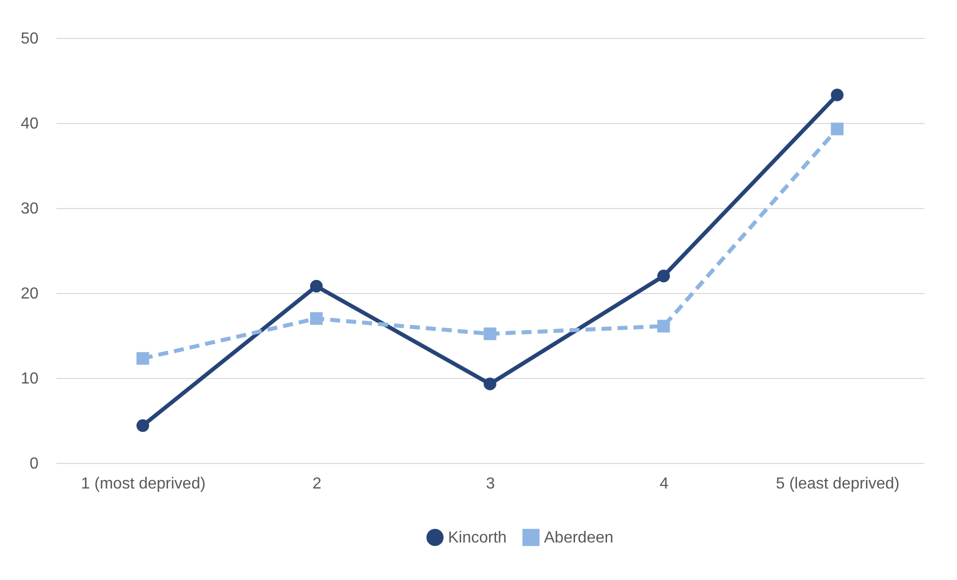 The height and width of the screenshot is (580, 957). What do you see at coordinates (29, 39) in the screenshot?
I see `y-tick-label: 50` at bounding box center [29, 39].